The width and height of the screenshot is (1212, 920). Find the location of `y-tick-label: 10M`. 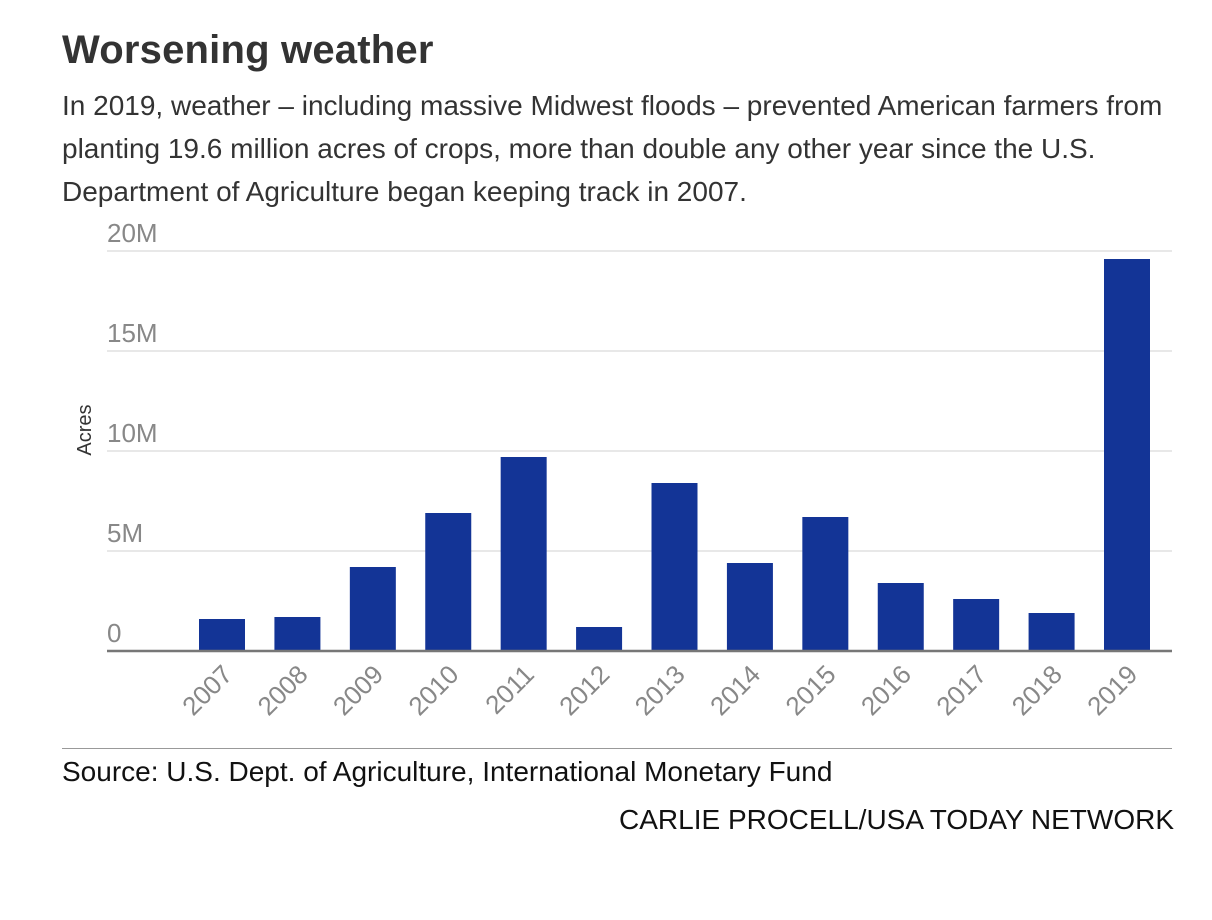

y-tick-label: 10M is located at coordinates (132, 433).